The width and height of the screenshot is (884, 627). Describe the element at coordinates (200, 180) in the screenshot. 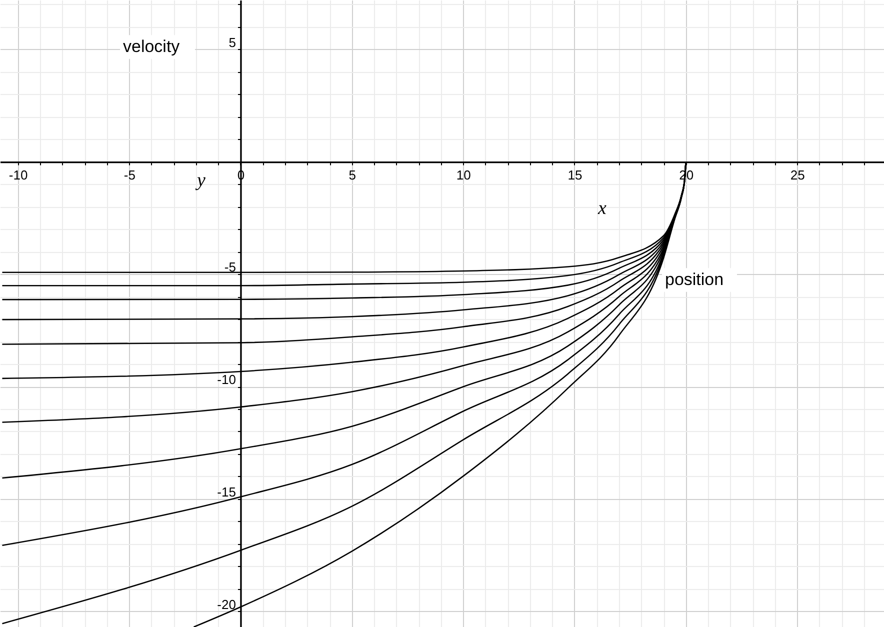

I see `y-axis-title: y` at that location.